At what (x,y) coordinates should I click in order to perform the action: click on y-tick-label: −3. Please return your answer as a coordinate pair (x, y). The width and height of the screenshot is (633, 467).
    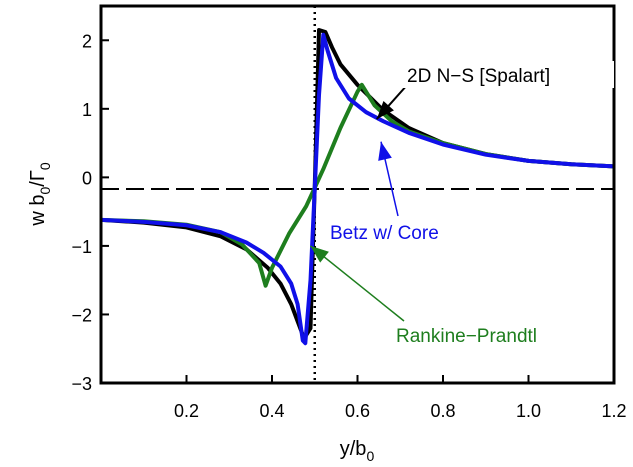
    Looking at the image, I should click on (81, 384).